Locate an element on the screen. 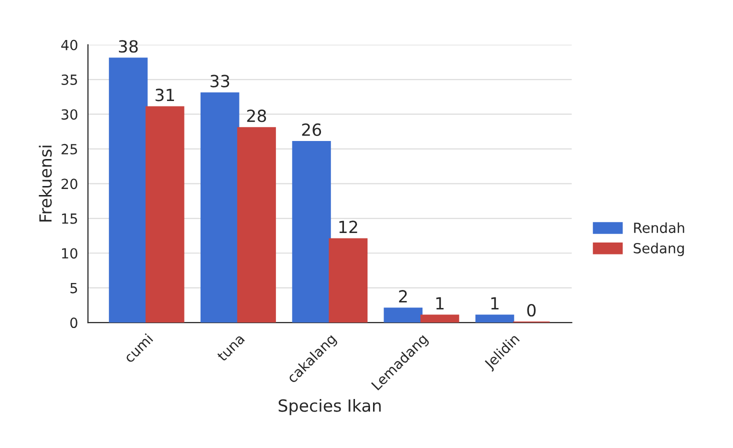  data-label: 28 is located at coordinates (256, 116).